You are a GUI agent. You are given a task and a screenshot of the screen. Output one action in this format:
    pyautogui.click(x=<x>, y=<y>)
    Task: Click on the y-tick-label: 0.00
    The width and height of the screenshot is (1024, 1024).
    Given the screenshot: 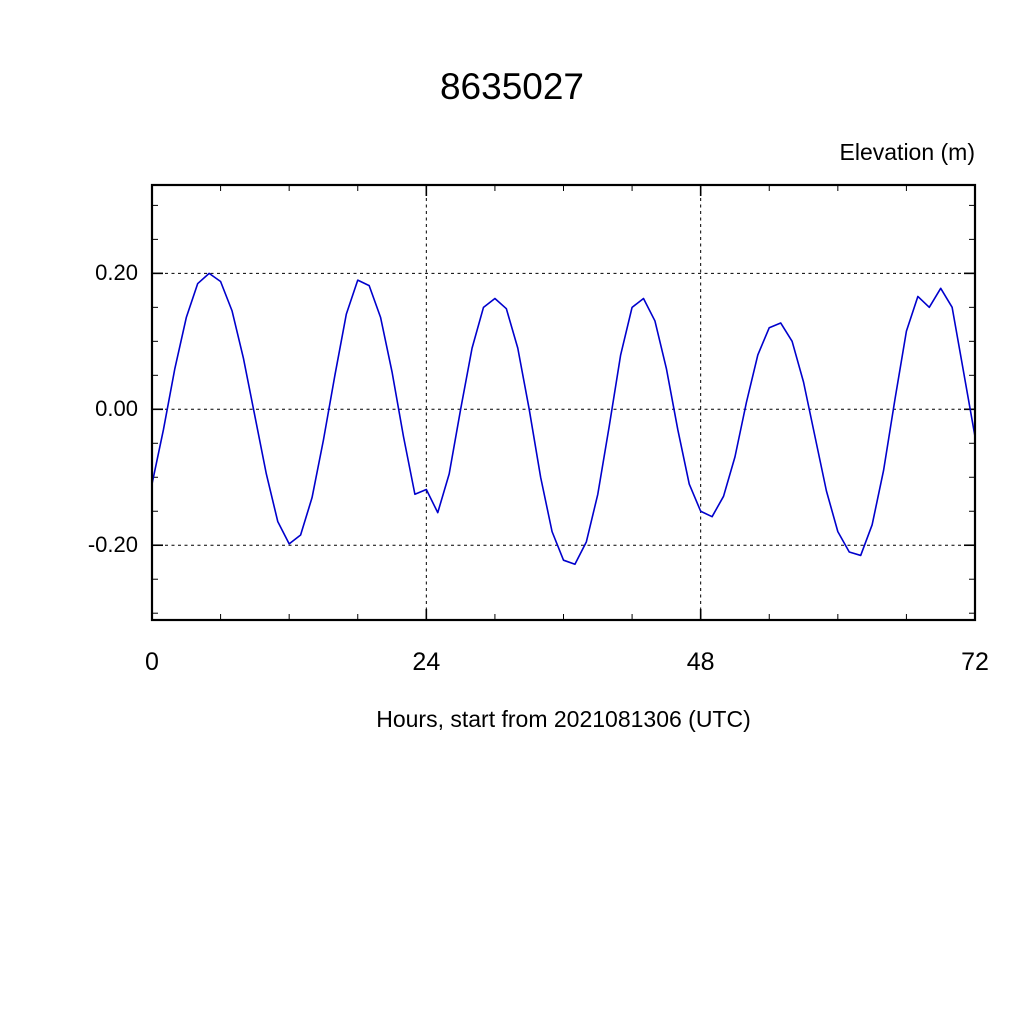 What is the action you would take?
    pyautogui.click(x=116, y=409)
    